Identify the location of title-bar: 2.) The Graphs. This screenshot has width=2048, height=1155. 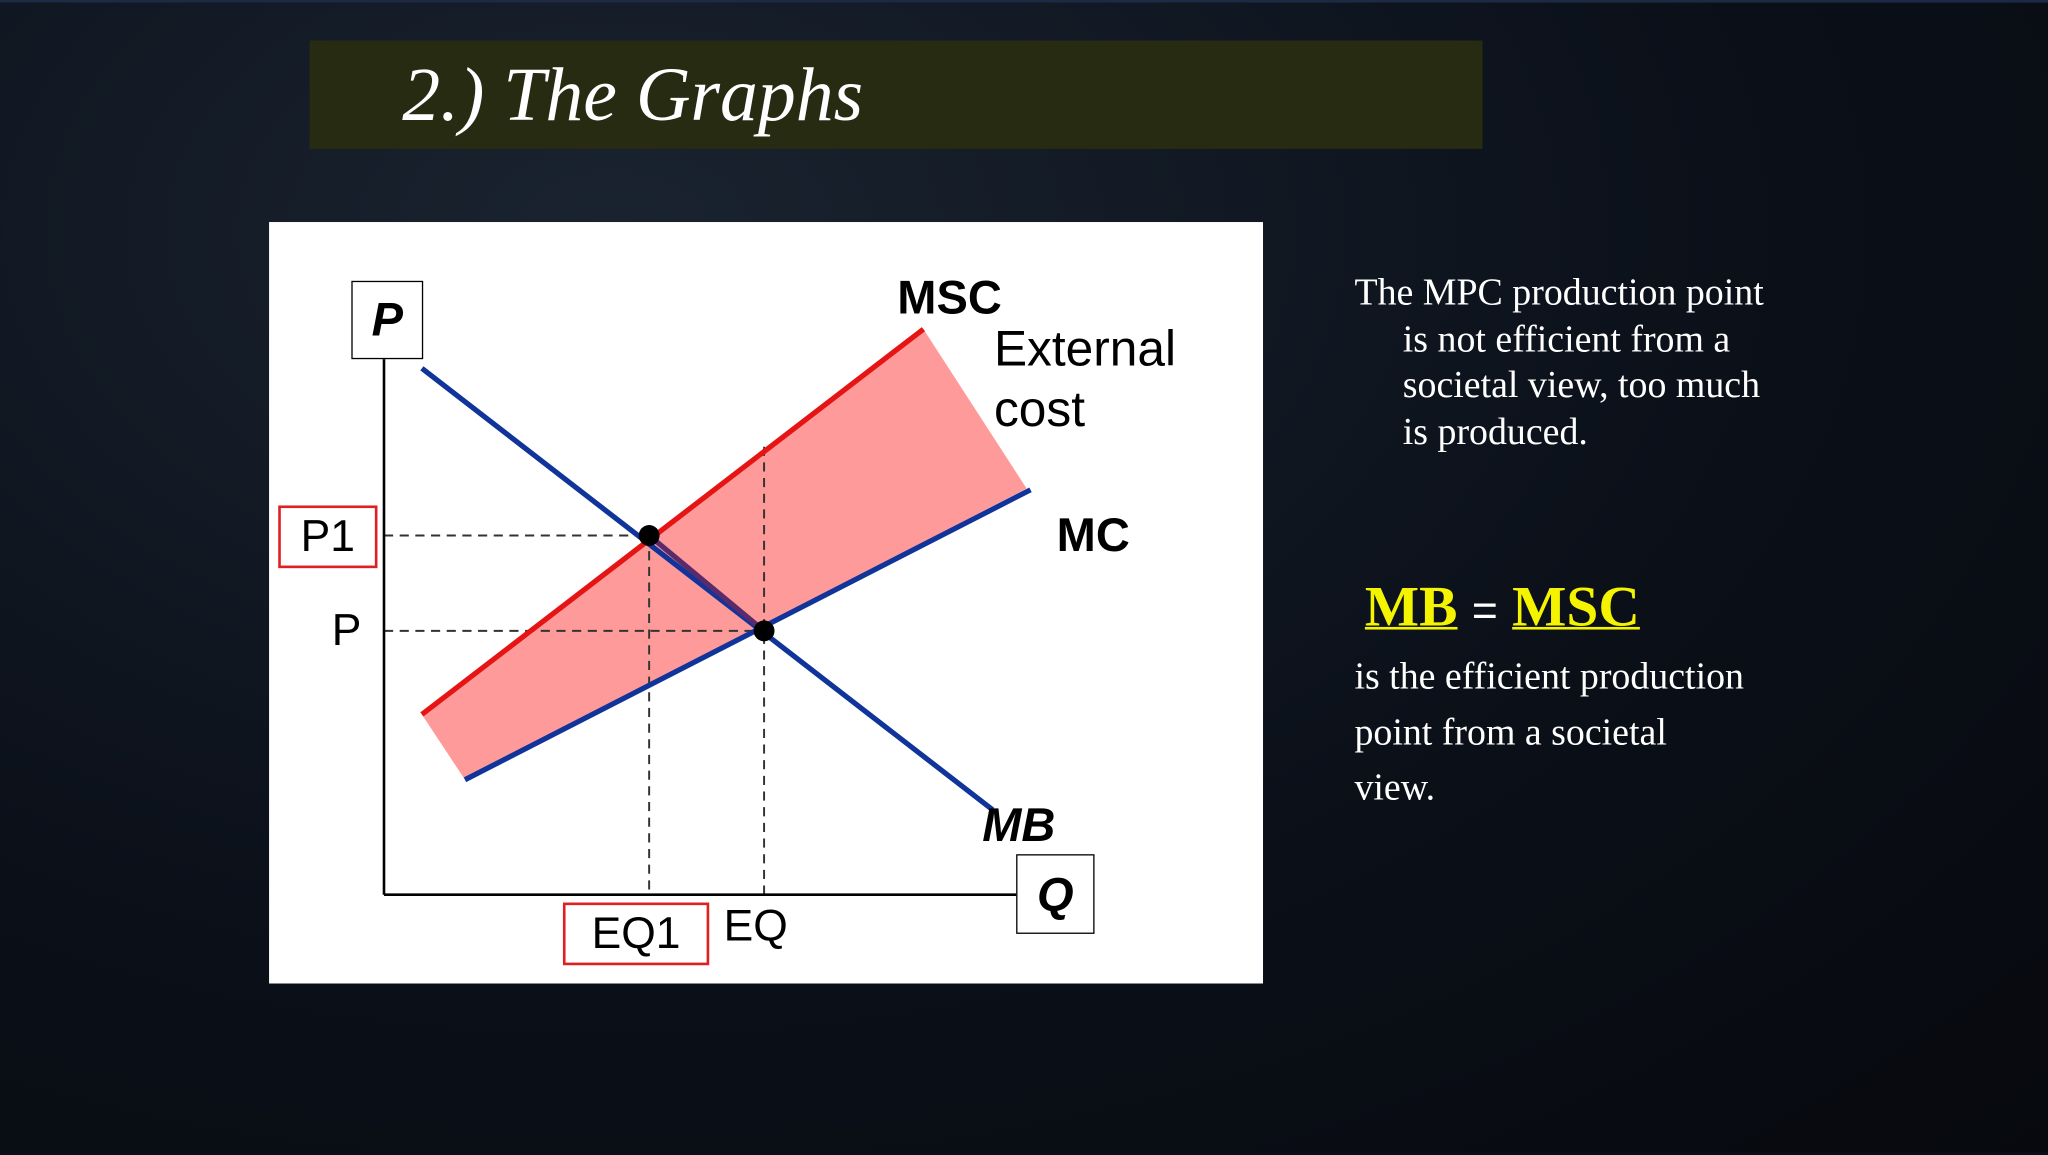
(896, 94).